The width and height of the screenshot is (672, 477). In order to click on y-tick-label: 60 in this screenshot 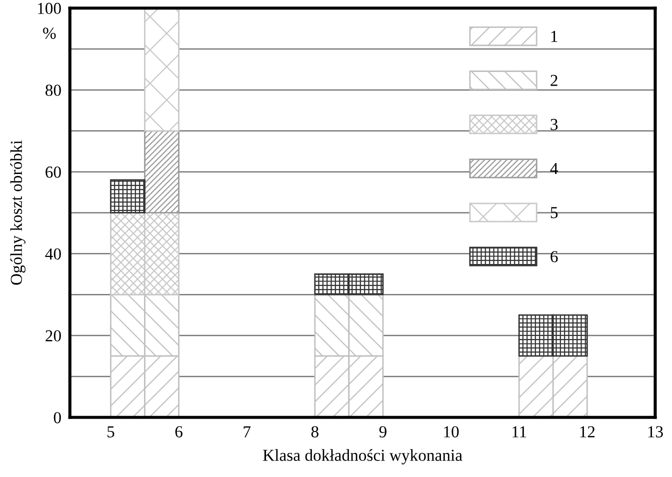, I will do `click(53, 172)`.